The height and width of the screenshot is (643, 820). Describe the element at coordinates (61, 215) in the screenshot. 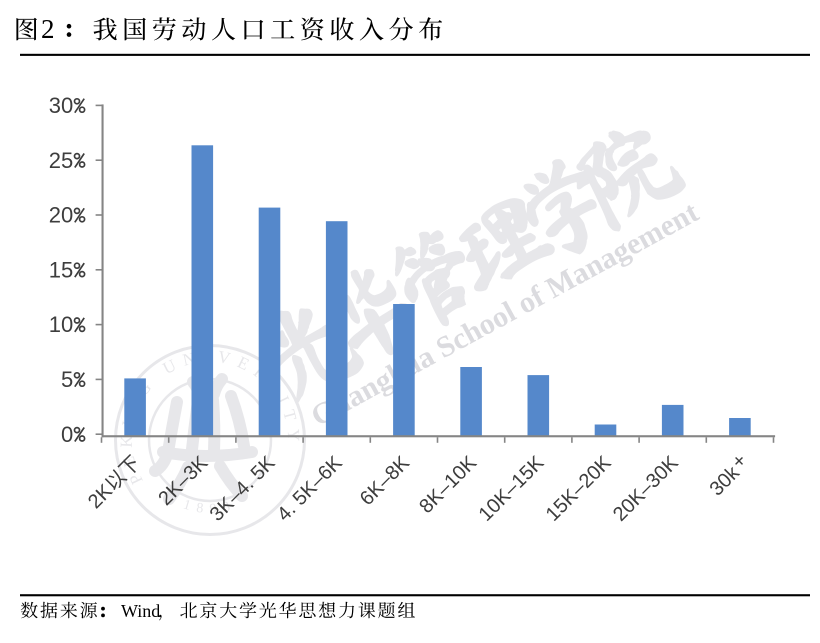

I see `svg-text: 20` at that location.